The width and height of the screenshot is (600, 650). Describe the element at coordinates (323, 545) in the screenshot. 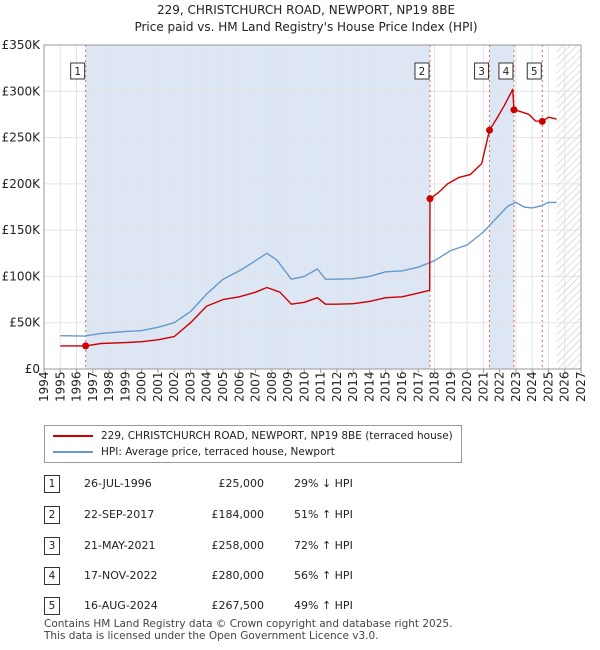

I see `sale-hpi-diff: 72% ↑ HPI` at that location.